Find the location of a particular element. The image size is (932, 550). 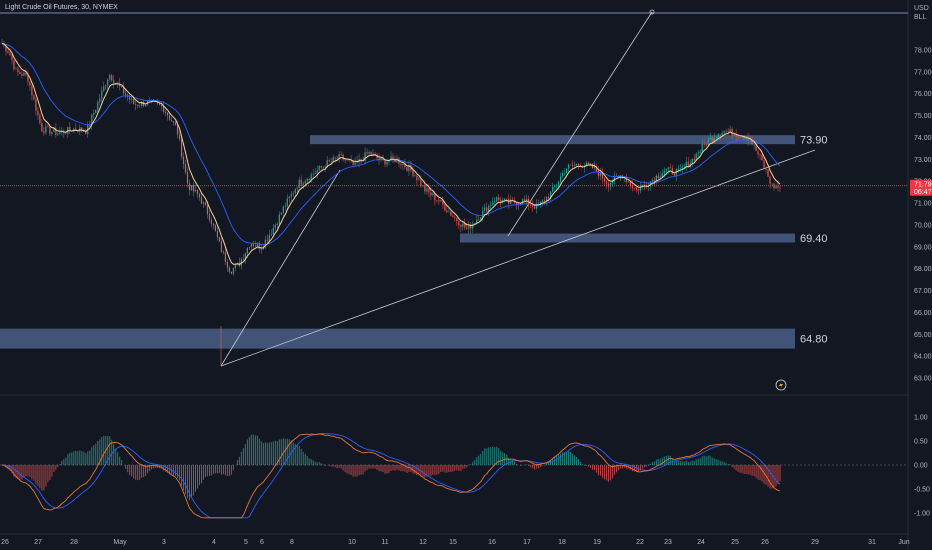

oscillator-axis: 1.00 0.50 0.00 -0.50 -1.00 is located at coordinates (922, 466).